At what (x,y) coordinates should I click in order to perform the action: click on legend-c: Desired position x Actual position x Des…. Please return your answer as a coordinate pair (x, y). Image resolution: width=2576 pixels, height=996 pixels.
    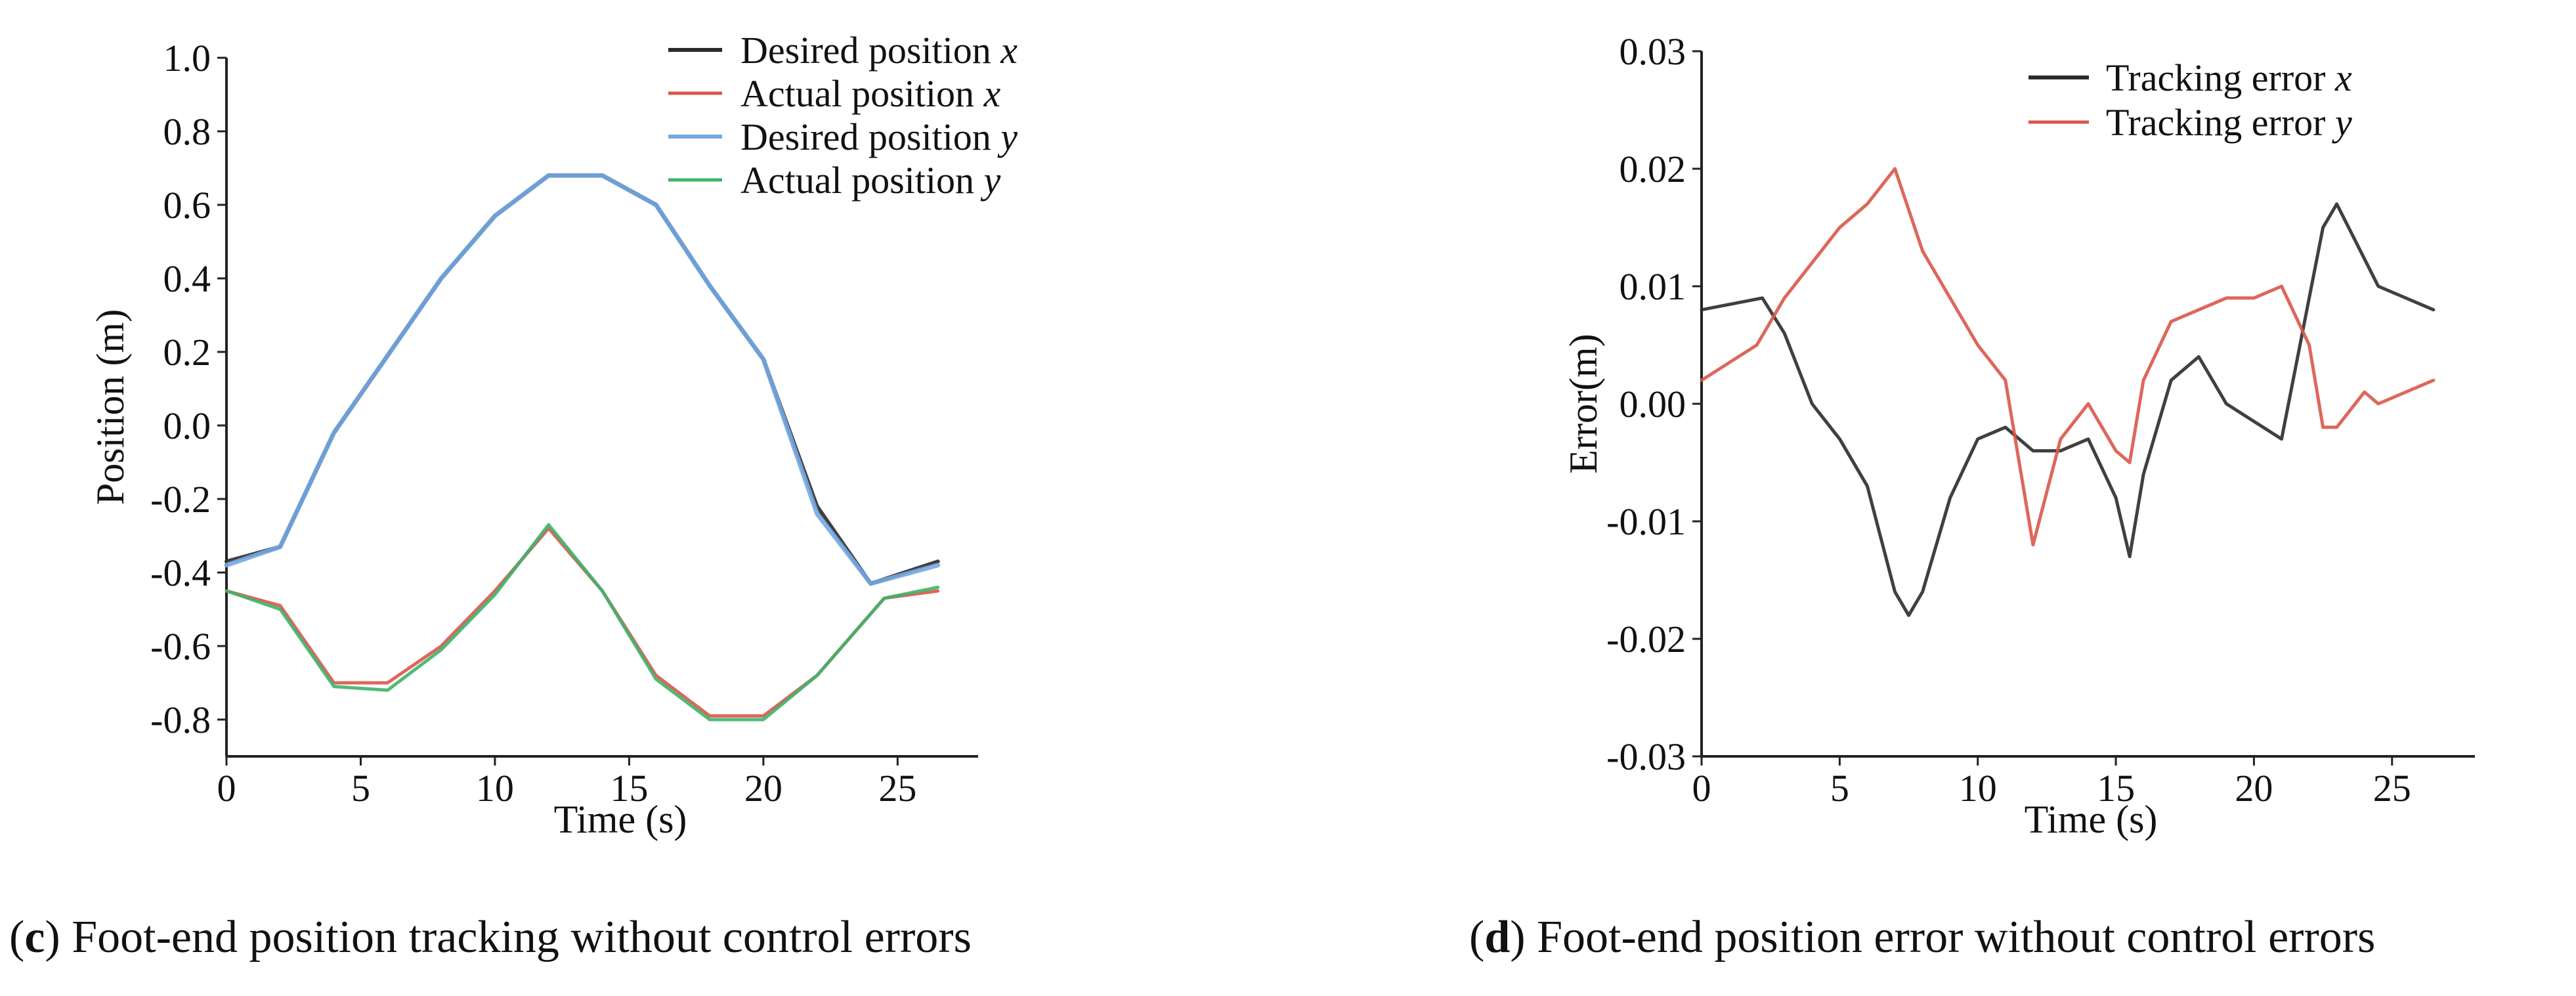
    Looking at the image, I should click on (843, 116).